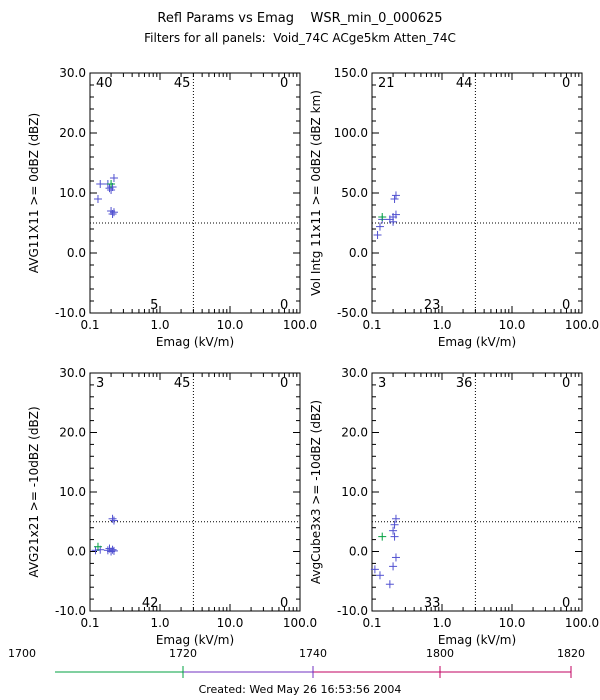  What do you see at coordinates (34, 491) in the screenshot?
I see `y-axis-label: AVG21x21 >= -10dBZ (dBZ)` at bounding box center [34, 491].